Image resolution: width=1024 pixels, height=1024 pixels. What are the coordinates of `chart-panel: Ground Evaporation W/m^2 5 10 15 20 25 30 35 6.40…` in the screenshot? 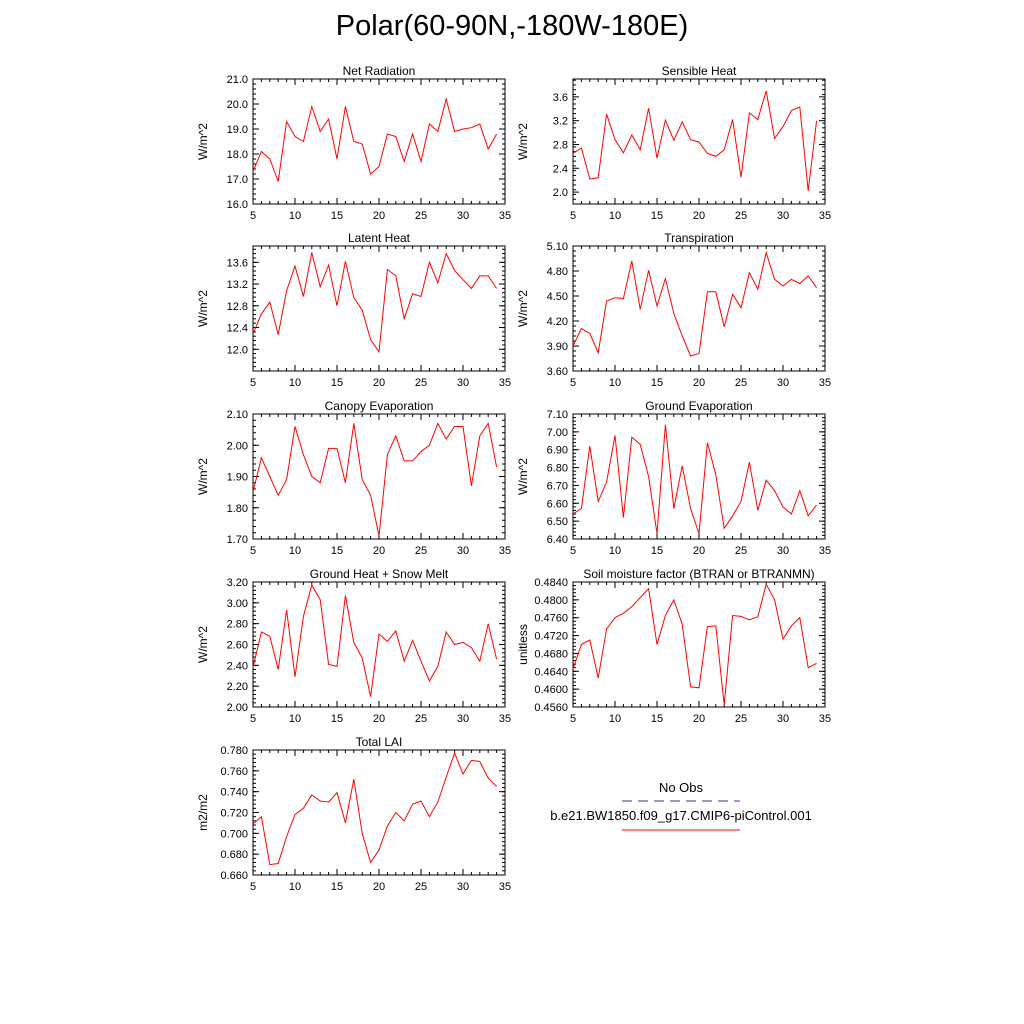 It's located at (673, 478).